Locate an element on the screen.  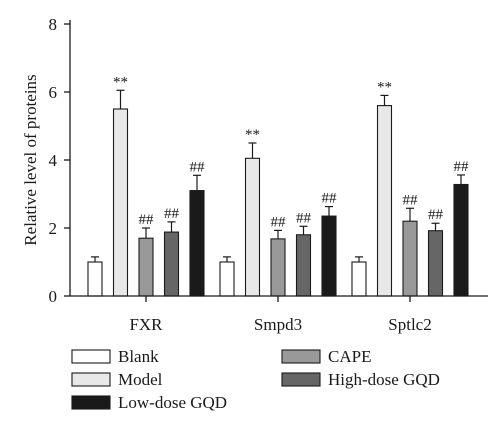
y-tick-label: 0 is located at coordinates (53, 296).